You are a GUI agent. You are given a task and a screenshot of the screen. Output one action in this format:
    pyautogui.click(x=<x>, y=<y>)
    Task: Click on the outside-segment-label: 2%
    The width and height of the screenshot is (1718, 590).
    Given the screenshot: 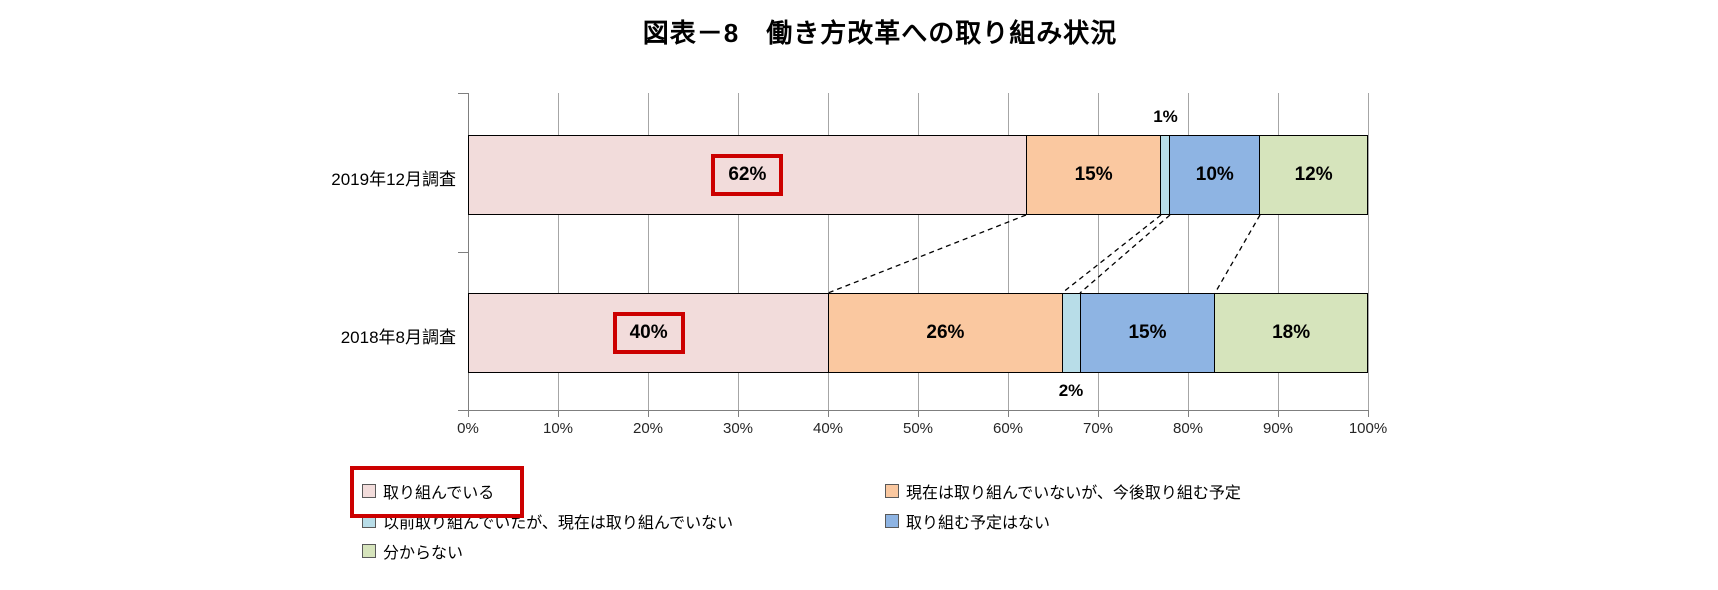 What is the action you would take?
    pyautogui.click(x=1071, y=390)
    